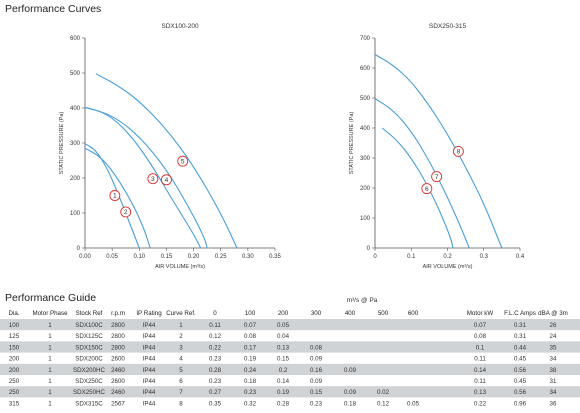 Image resolution: width=580 pixels, height=413 pixels. Describe the element at coordinates (53, 9) in the screenshot. I see `performance-curves-title: Performance Curves` at that location.